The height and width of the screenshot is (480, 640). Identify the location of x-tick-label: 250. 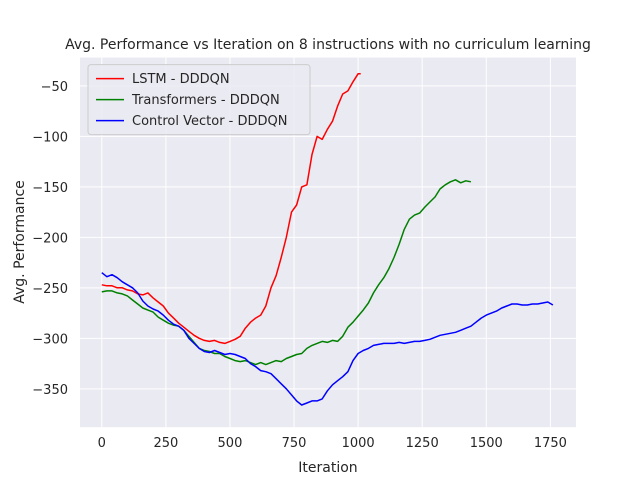
(165, 443).